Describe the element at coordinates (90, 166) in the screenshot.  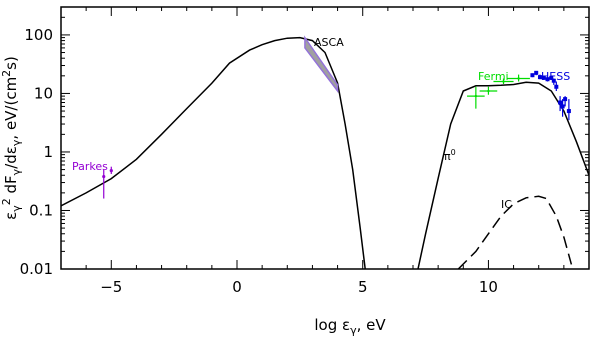
I see `parkes-label: Parkes` at that location.